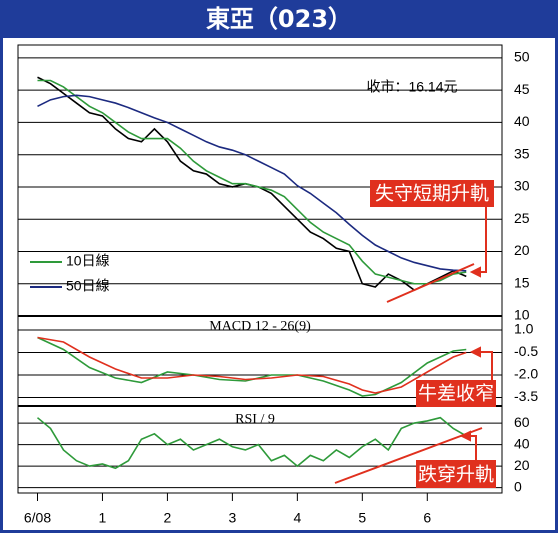  What do you see at coordinates (232, 518) in the screenshot?
I see `x-tick-label: 3` at bounding box center [232, 518].